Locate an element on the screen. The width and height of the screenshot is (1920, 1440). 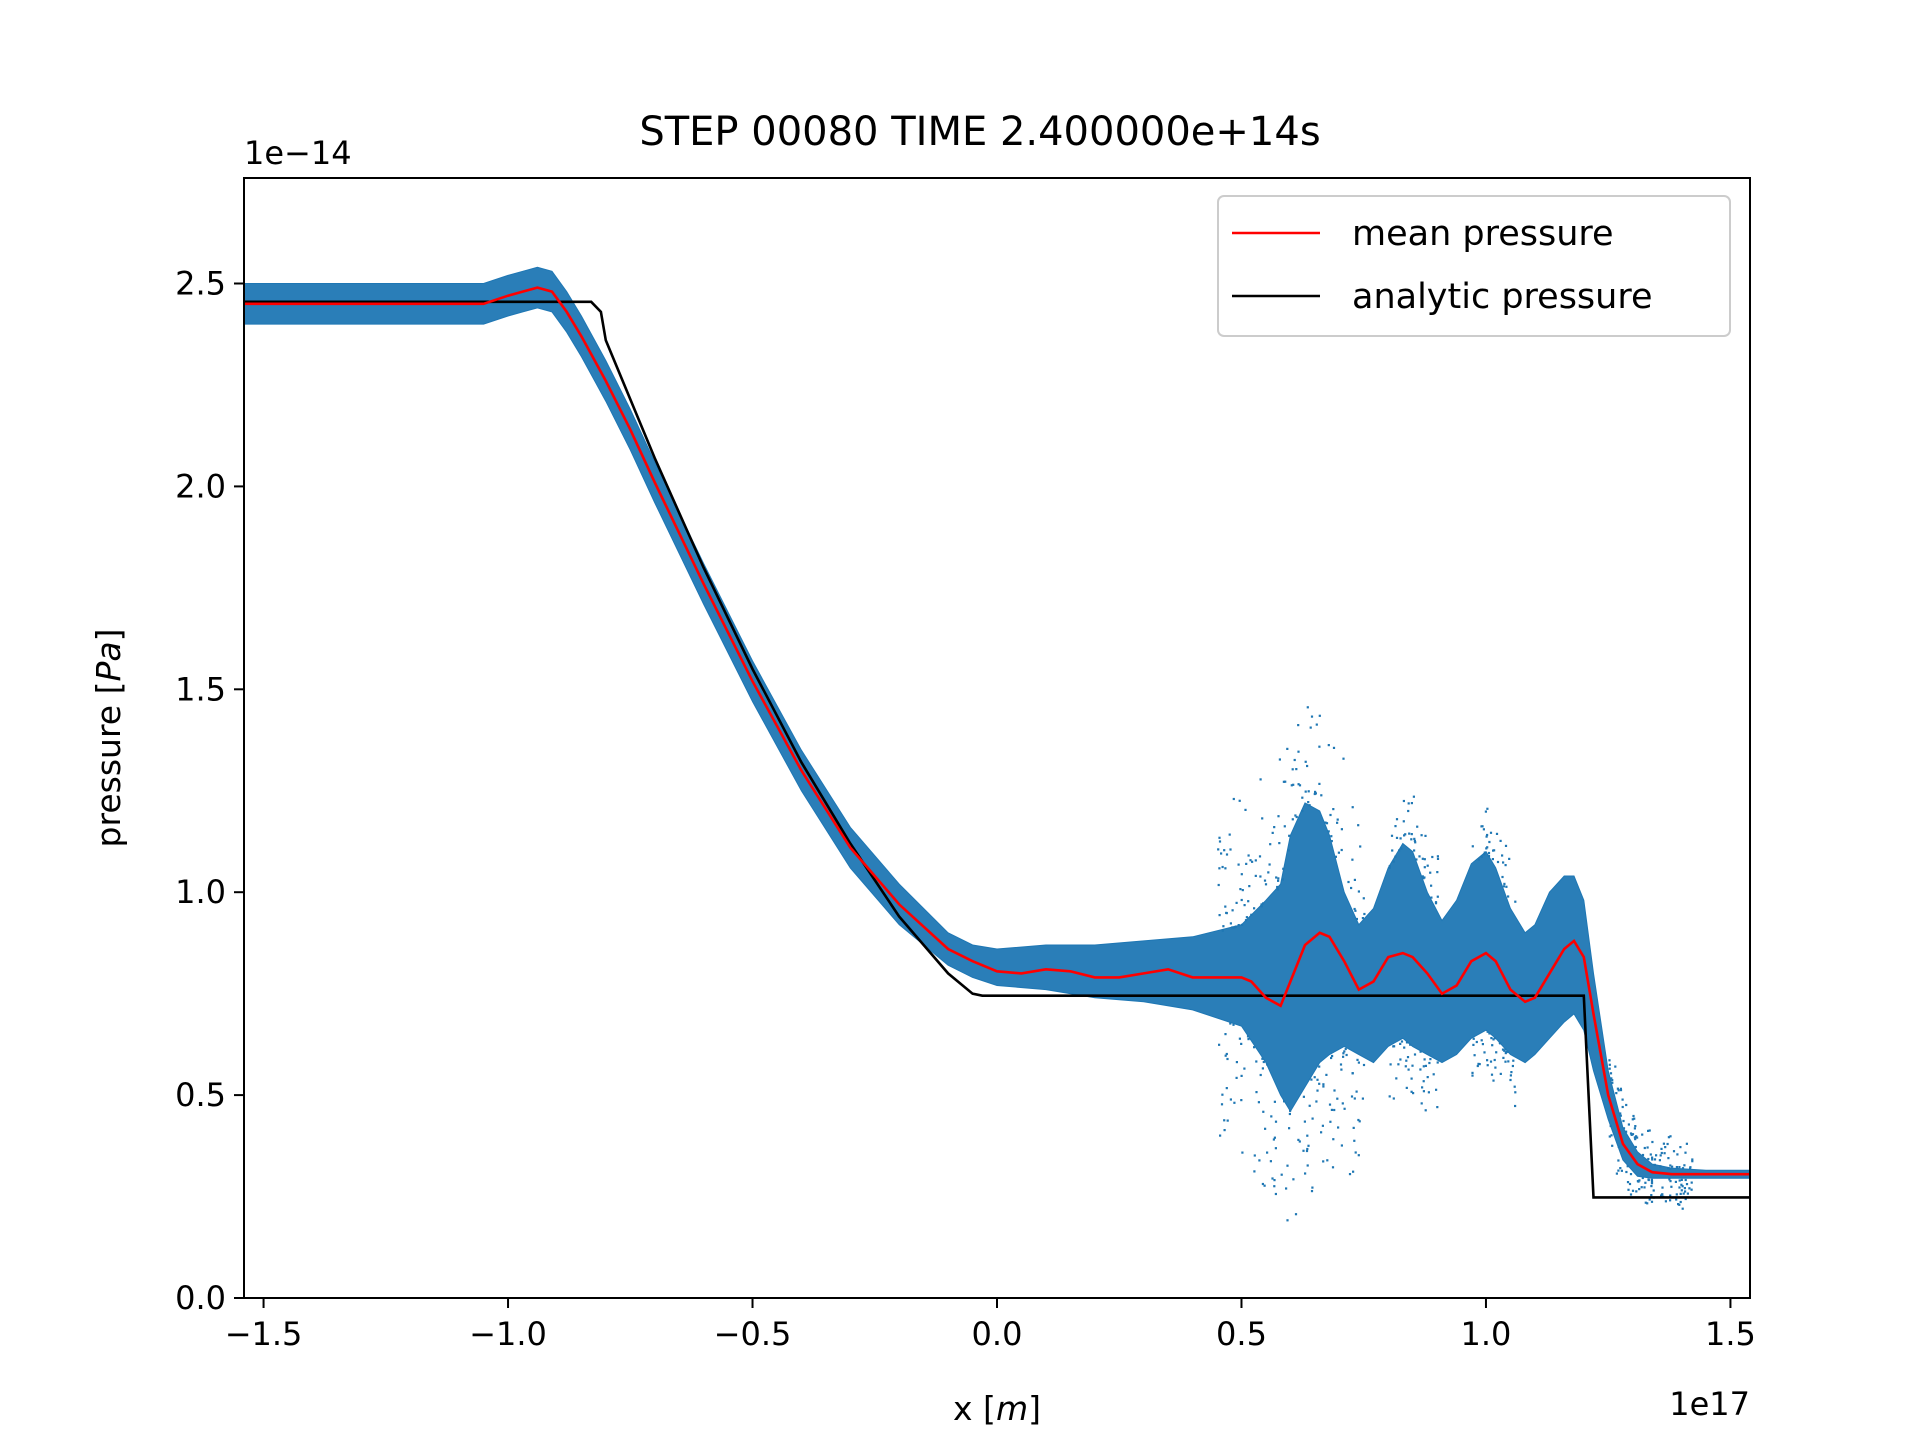
x-tick-label: −1.5 is located at coordinates (264, 1334).